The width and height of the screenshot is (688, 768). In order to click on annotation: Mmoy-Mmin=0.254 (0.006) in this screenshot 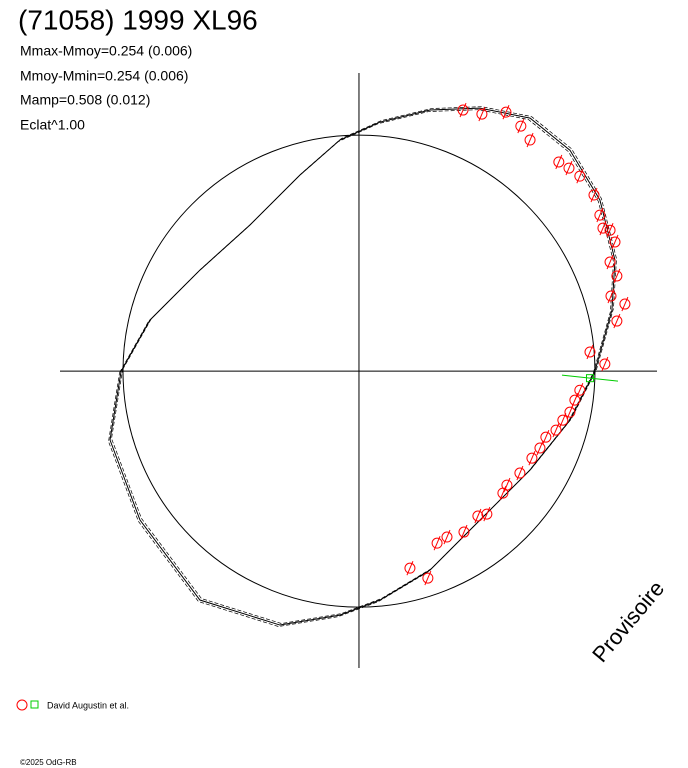, I will do `click(104, 76)`.